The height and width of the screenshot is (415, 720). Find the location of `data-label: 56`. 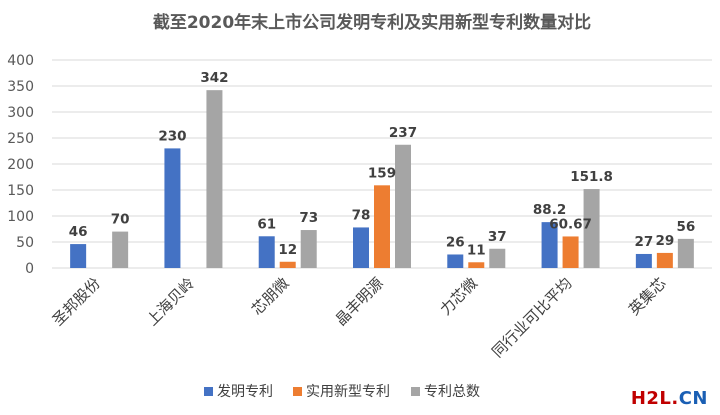

data-label: 56 is located at coordinates (685, 227).